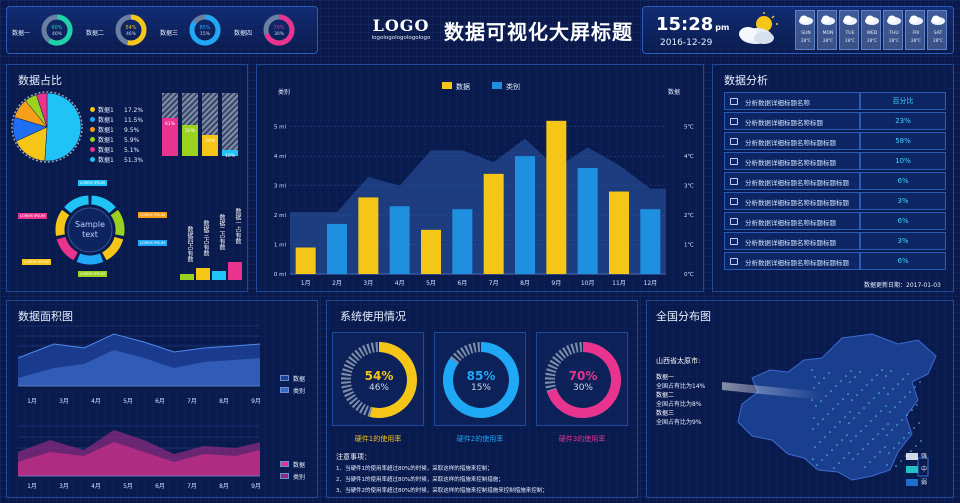  Describe the element at coordinates (134, 160) in the screenshot. I see `pie-legend-value: 51.3%` at that location.